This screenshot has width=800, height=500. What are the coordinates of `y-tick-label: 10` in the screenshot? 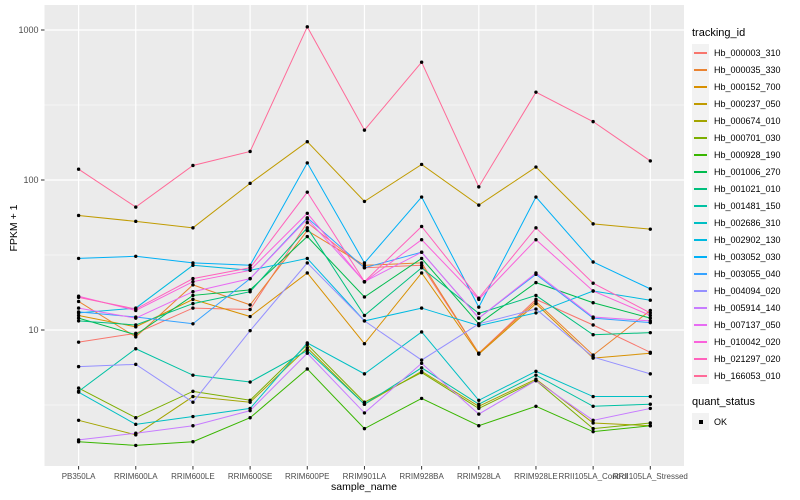 It's located at (33, 330).